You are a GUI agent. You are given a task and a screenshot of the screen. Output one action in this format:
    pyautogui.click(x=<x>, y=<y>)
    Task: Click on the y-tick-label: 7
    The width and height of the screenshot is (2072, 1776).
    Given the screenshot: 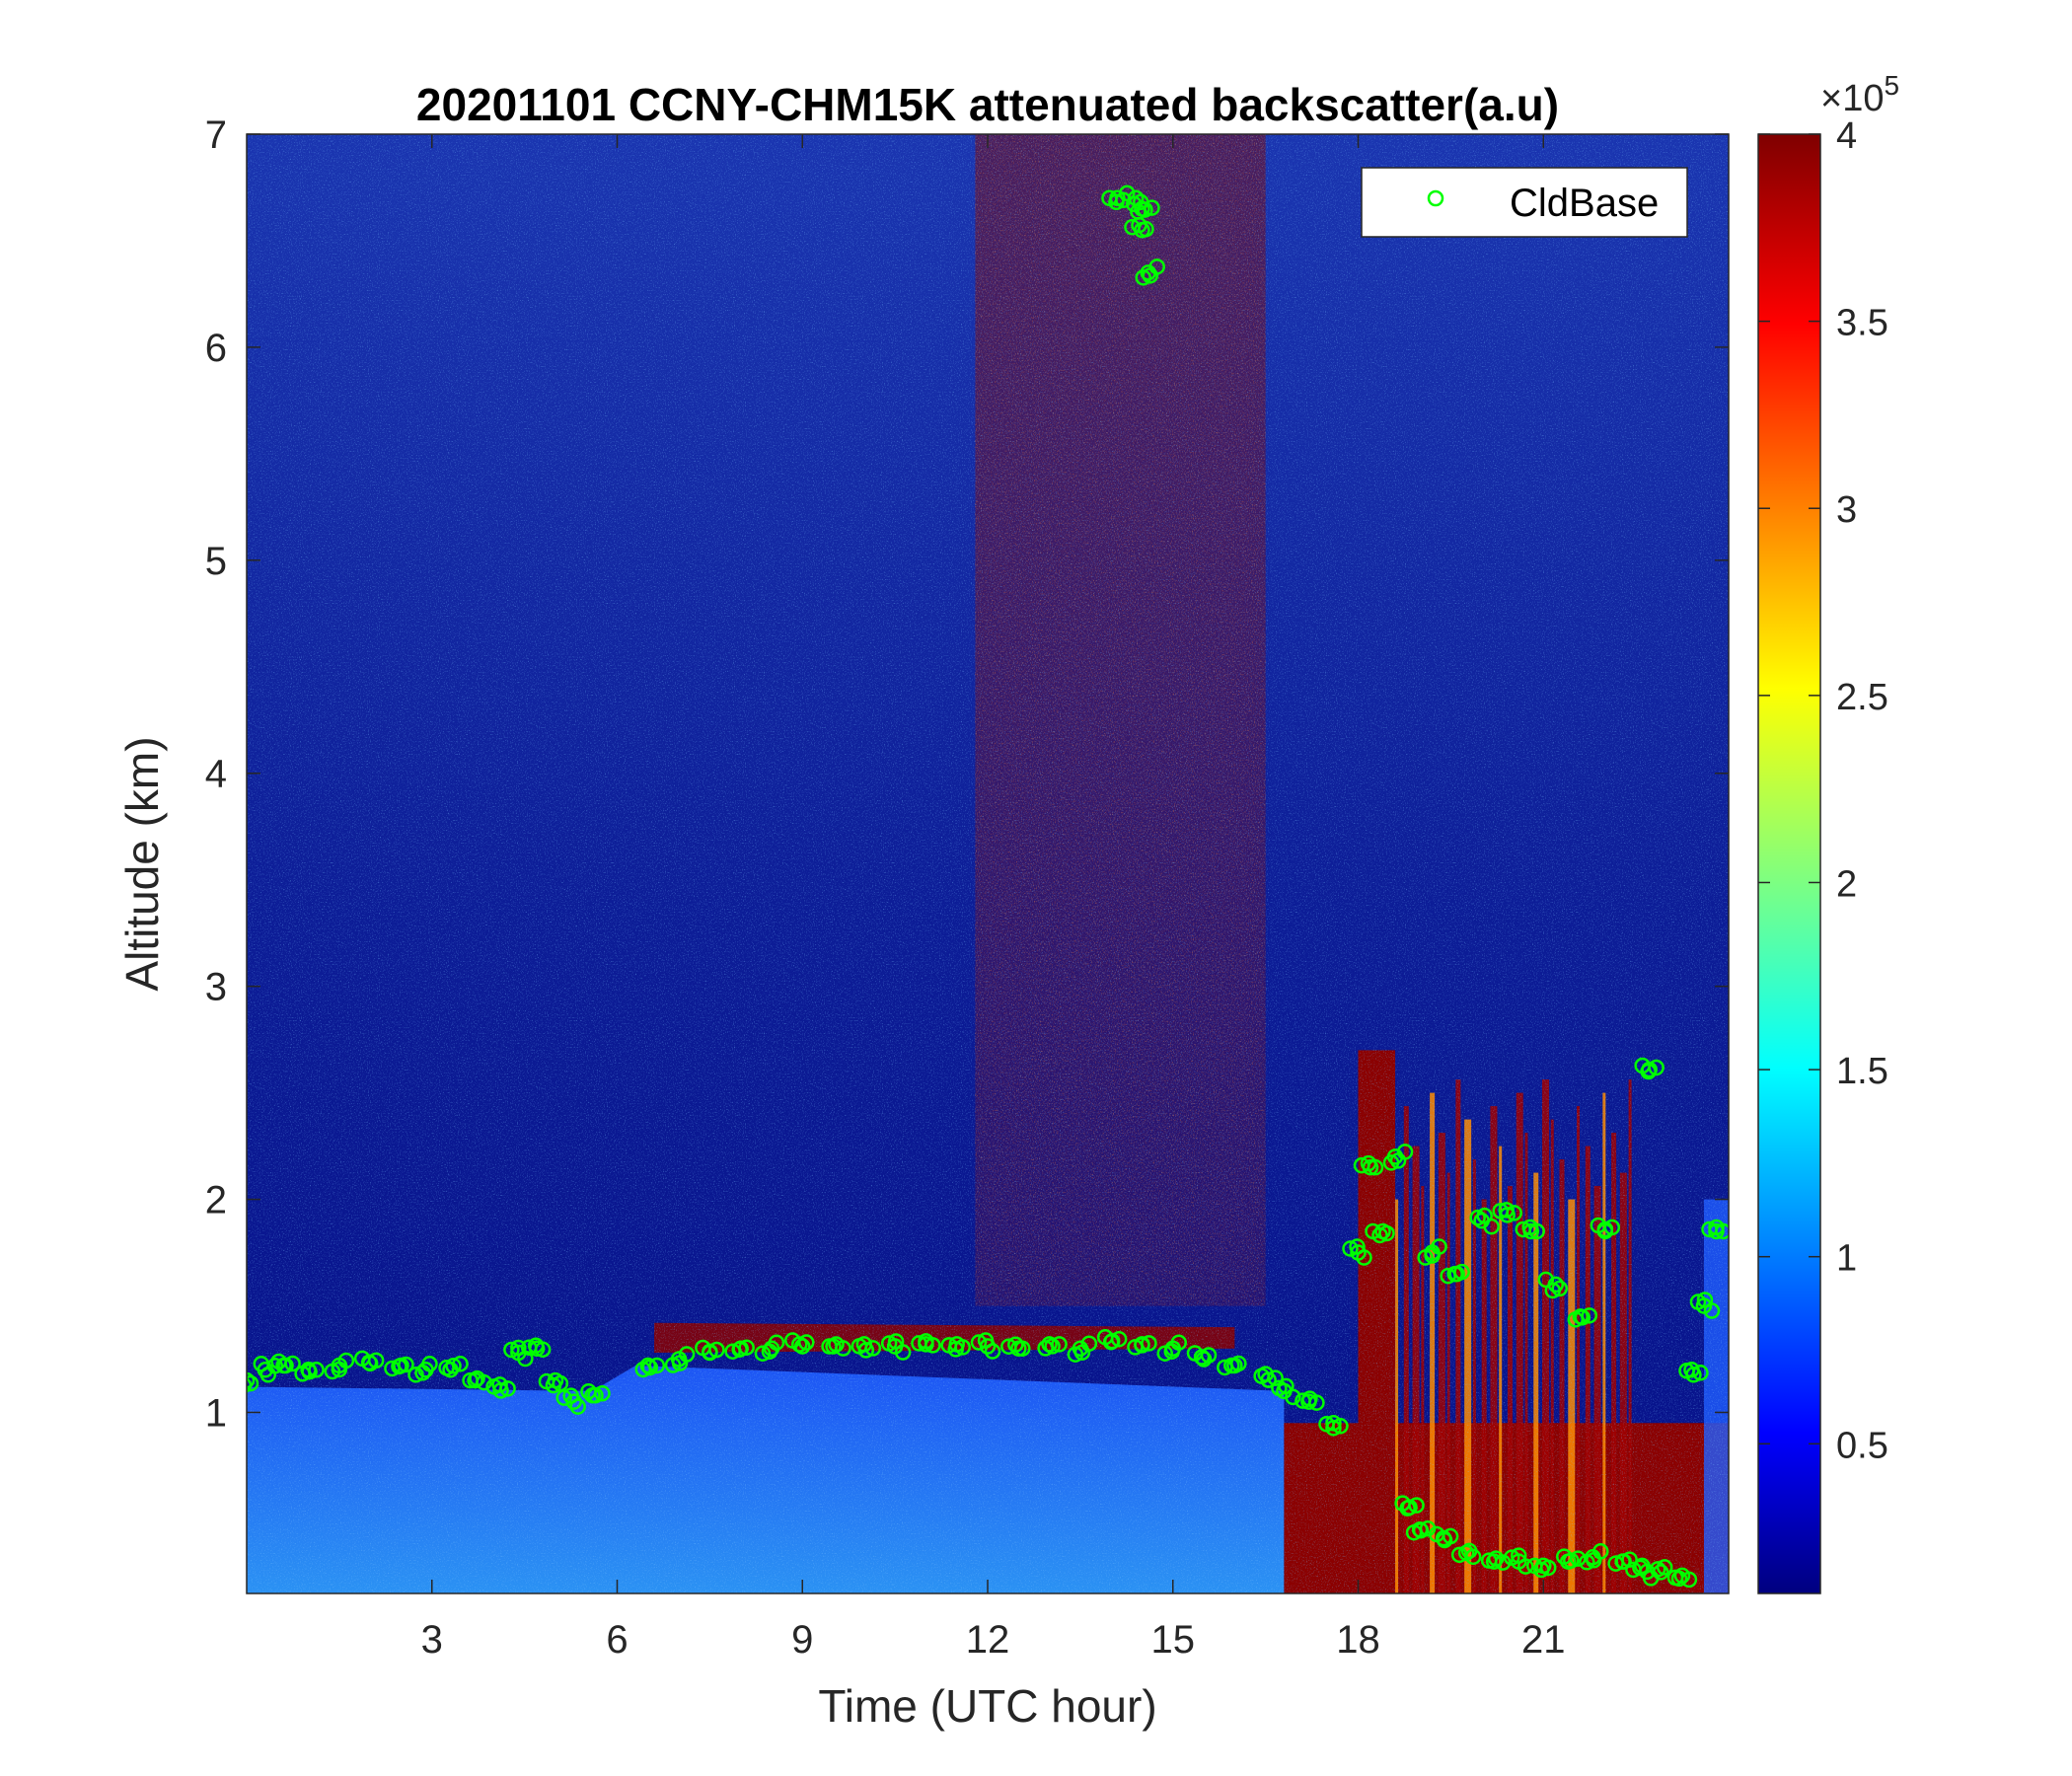 What is the action you would take?
    pyautogui.click(x=216, y=135)
    